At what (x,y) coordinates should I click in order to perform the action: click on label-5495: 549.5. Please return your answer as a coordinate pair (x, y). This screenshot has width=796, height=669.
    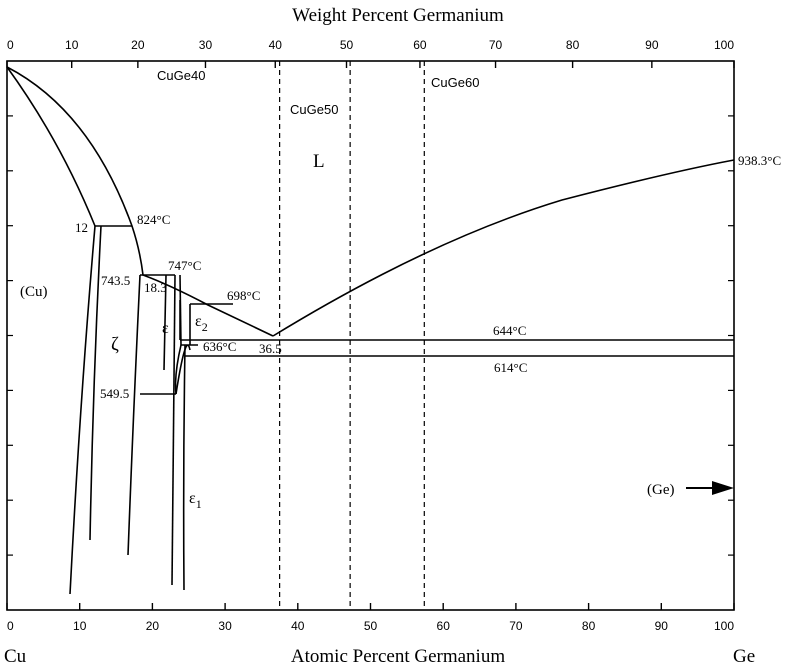
    Looking at the image, I should click on (114, 393).